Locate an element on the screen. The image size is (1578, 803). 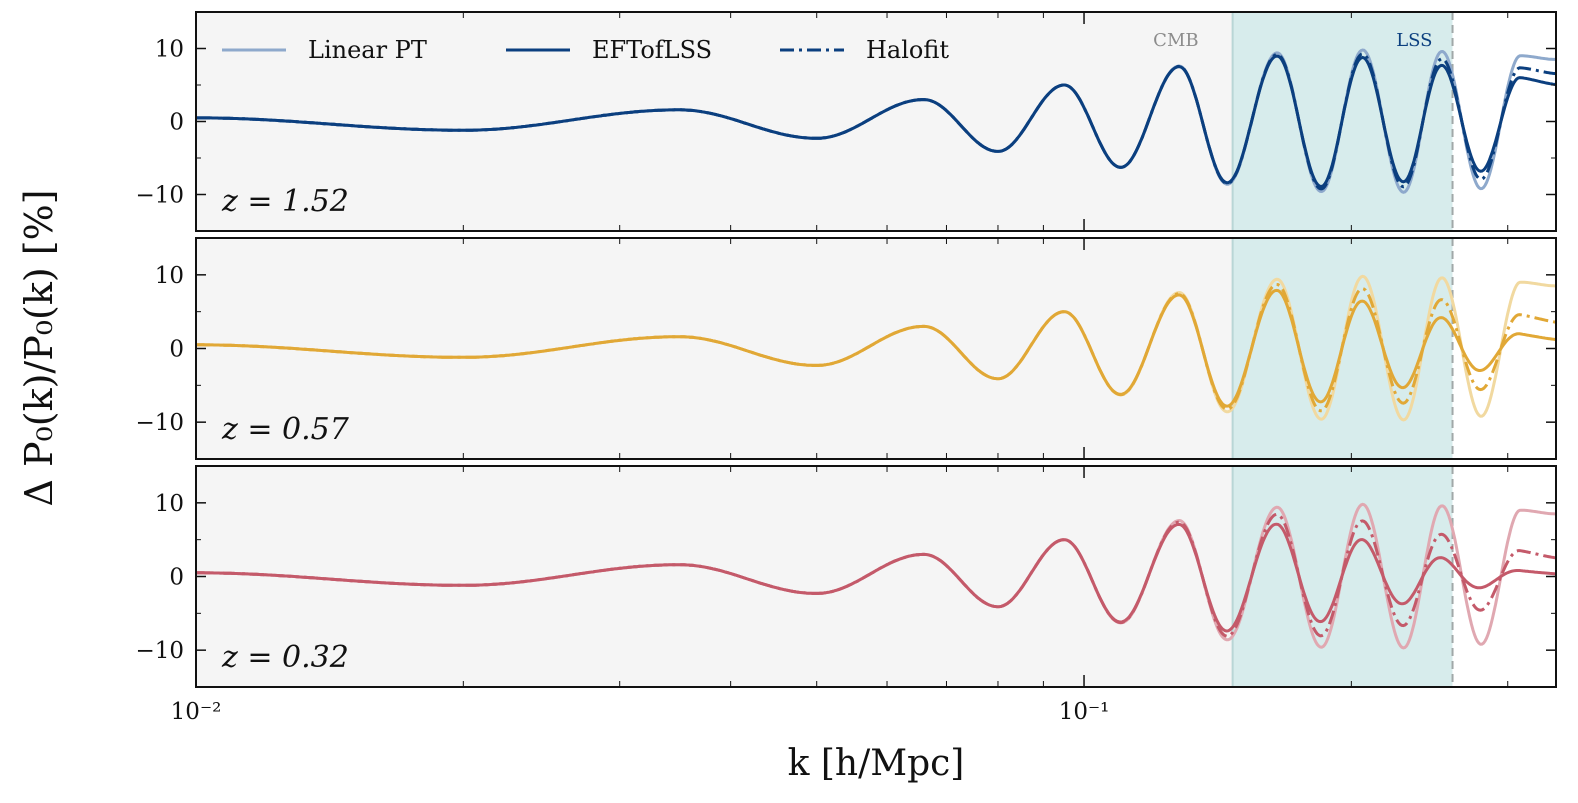
region-label-cmb: CMB is located at coordinates (1175, 40).